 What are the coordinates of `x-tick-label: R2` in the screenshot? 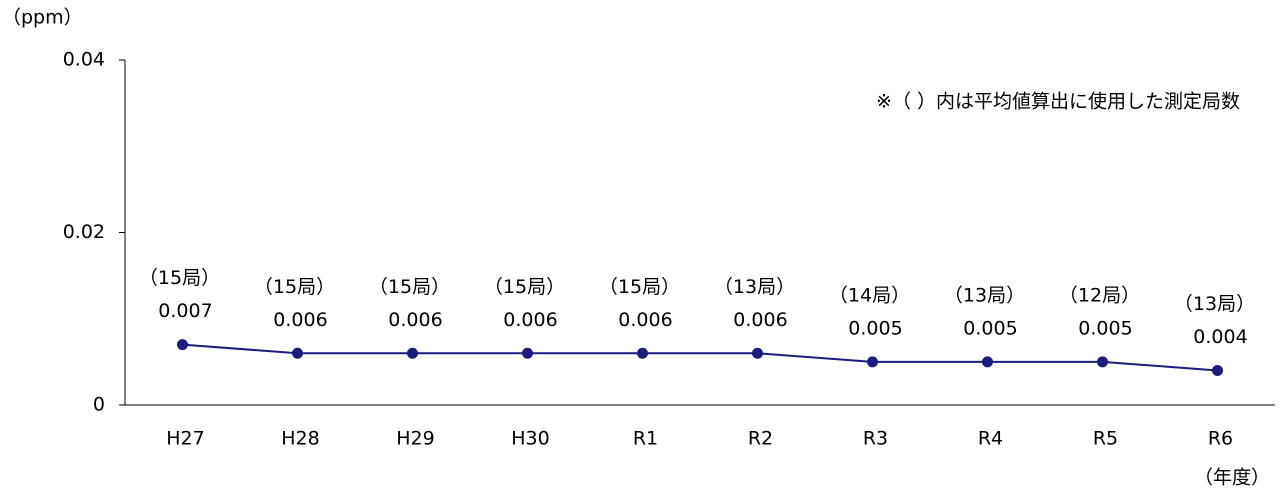 It's located at (760, 439).